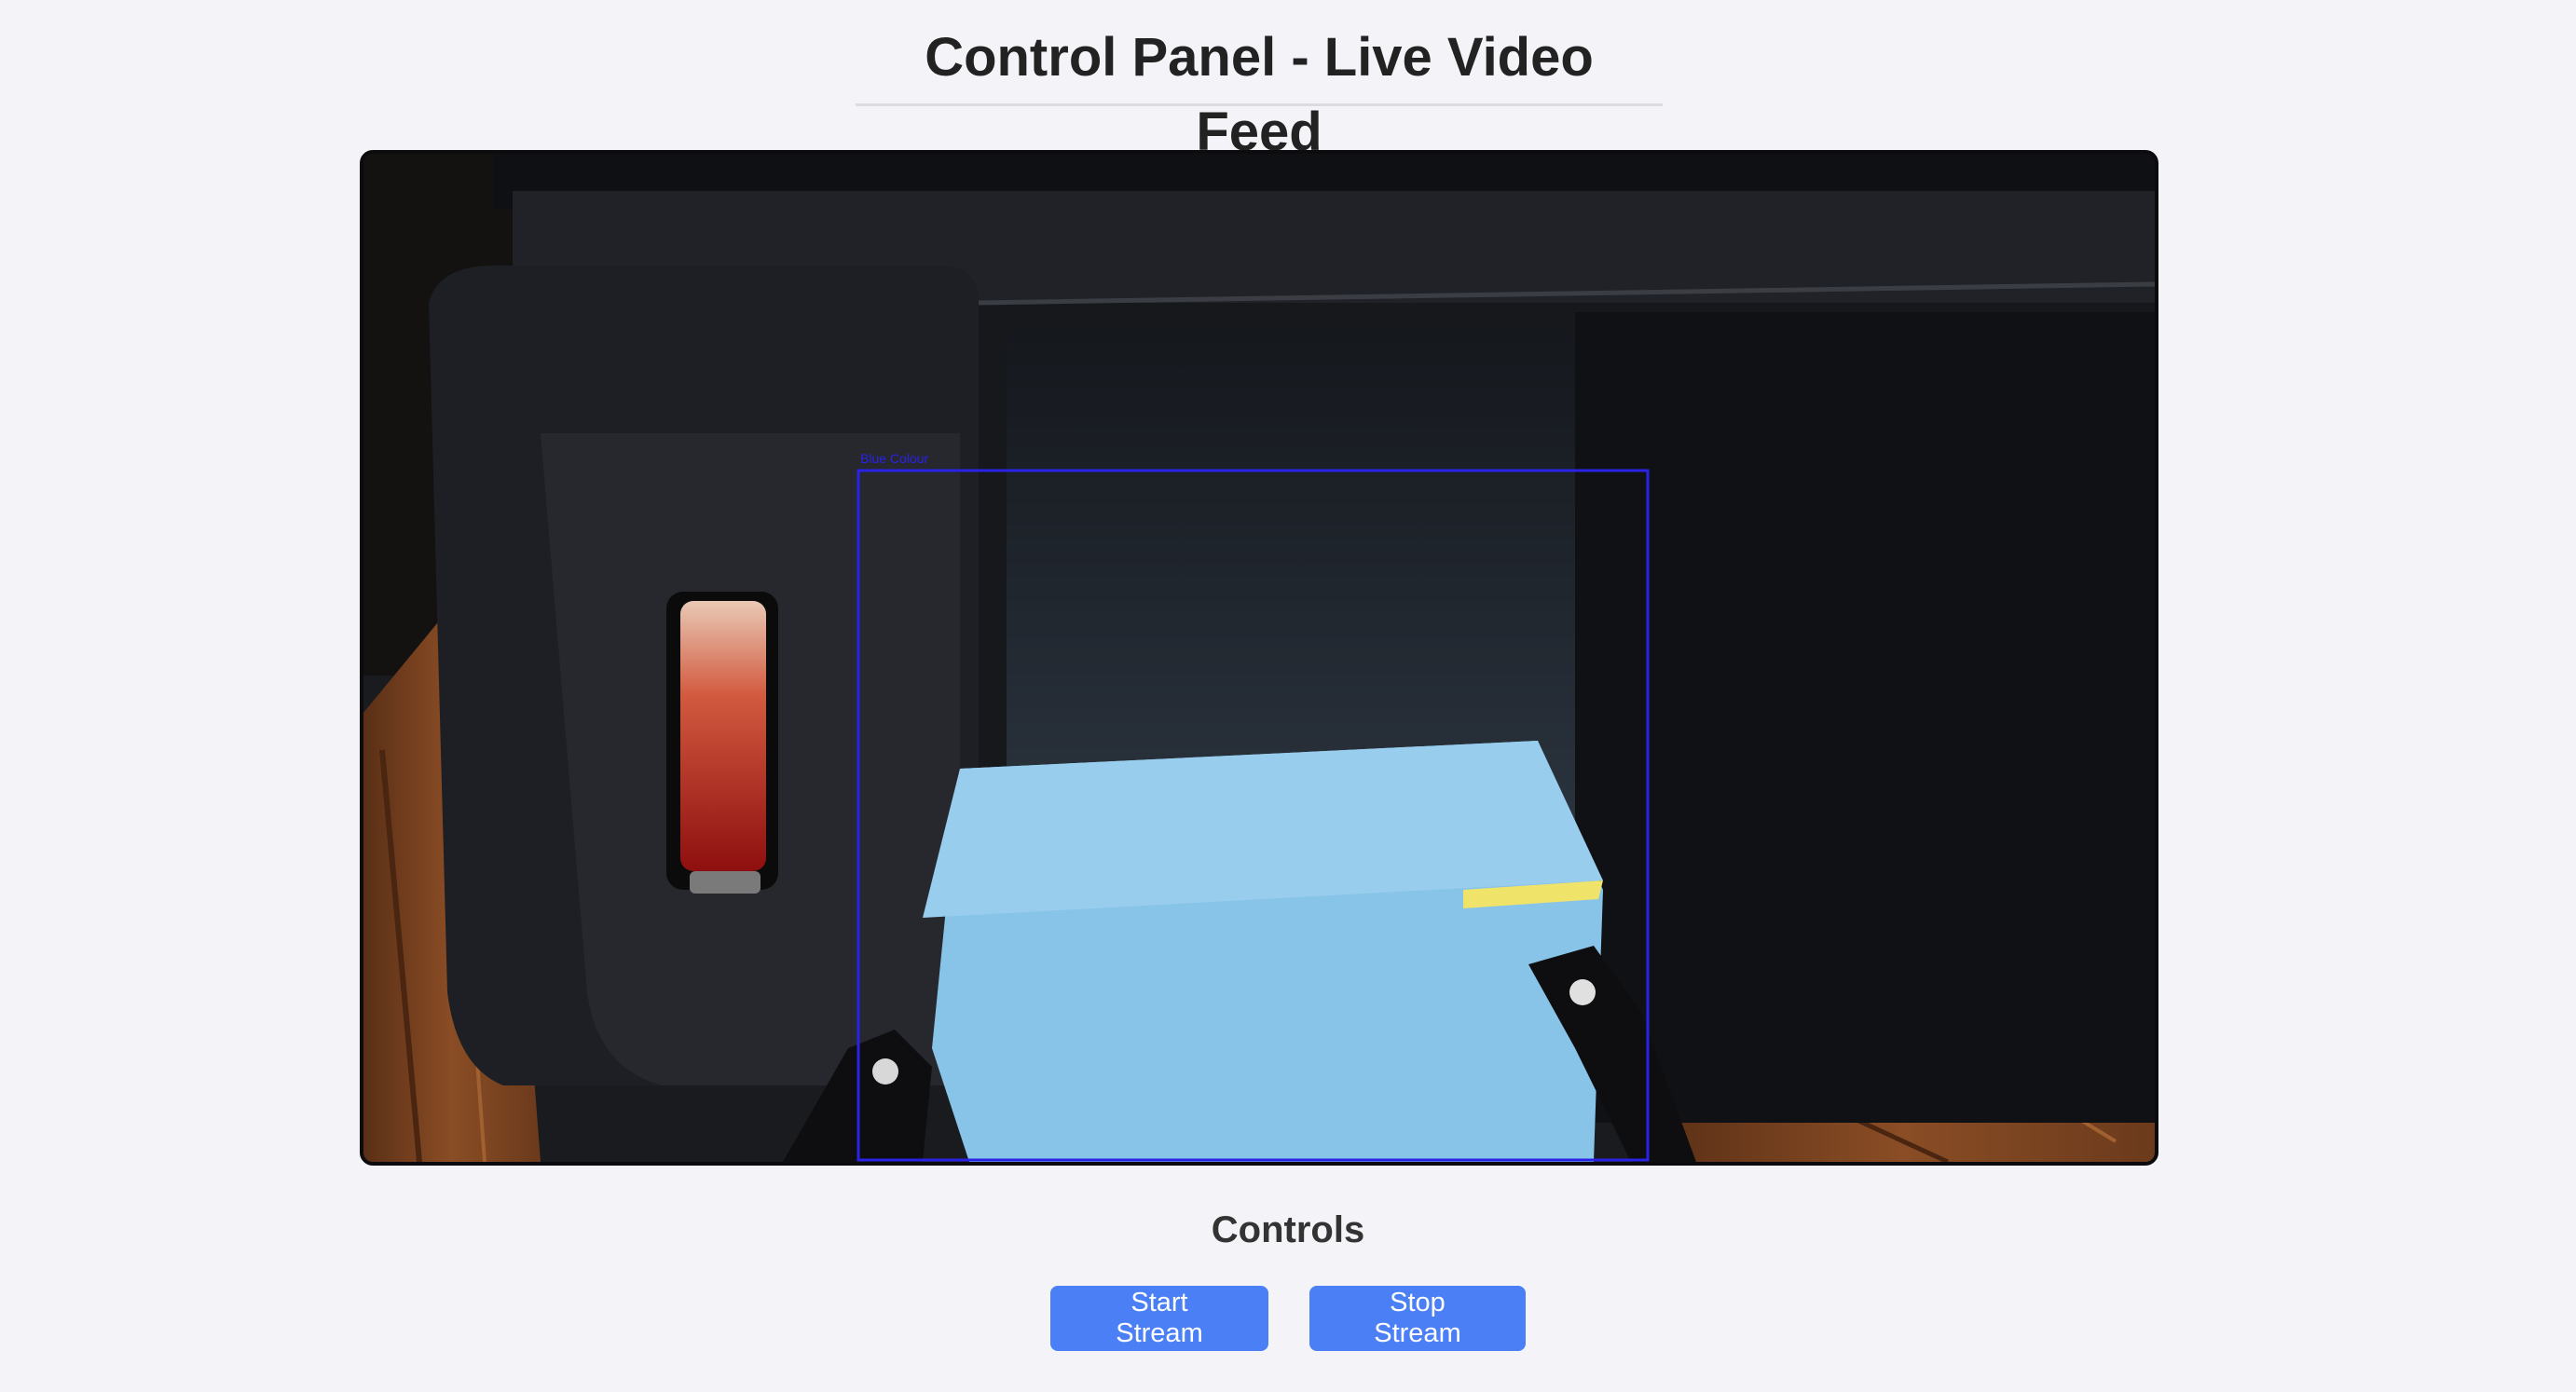 Image resolution: width=2576 pixels, height=1392 pixels. Describe the element at coordinates (1288, 1229) in the screenshot. I see `controls-heading: Controls` at that location.